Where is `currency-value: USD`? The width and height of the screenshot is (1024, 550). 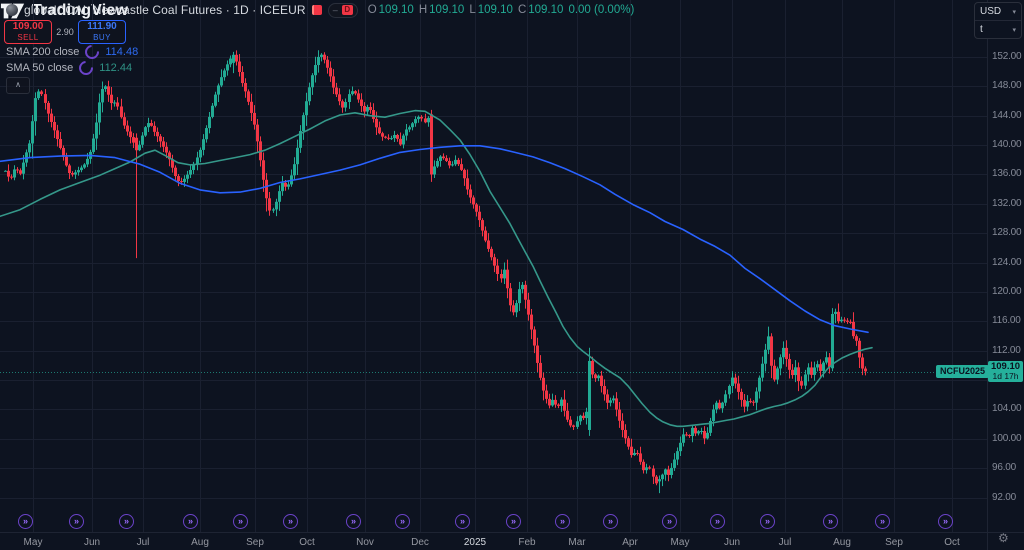
currency-value: USD is located at coordinates (991, 11).